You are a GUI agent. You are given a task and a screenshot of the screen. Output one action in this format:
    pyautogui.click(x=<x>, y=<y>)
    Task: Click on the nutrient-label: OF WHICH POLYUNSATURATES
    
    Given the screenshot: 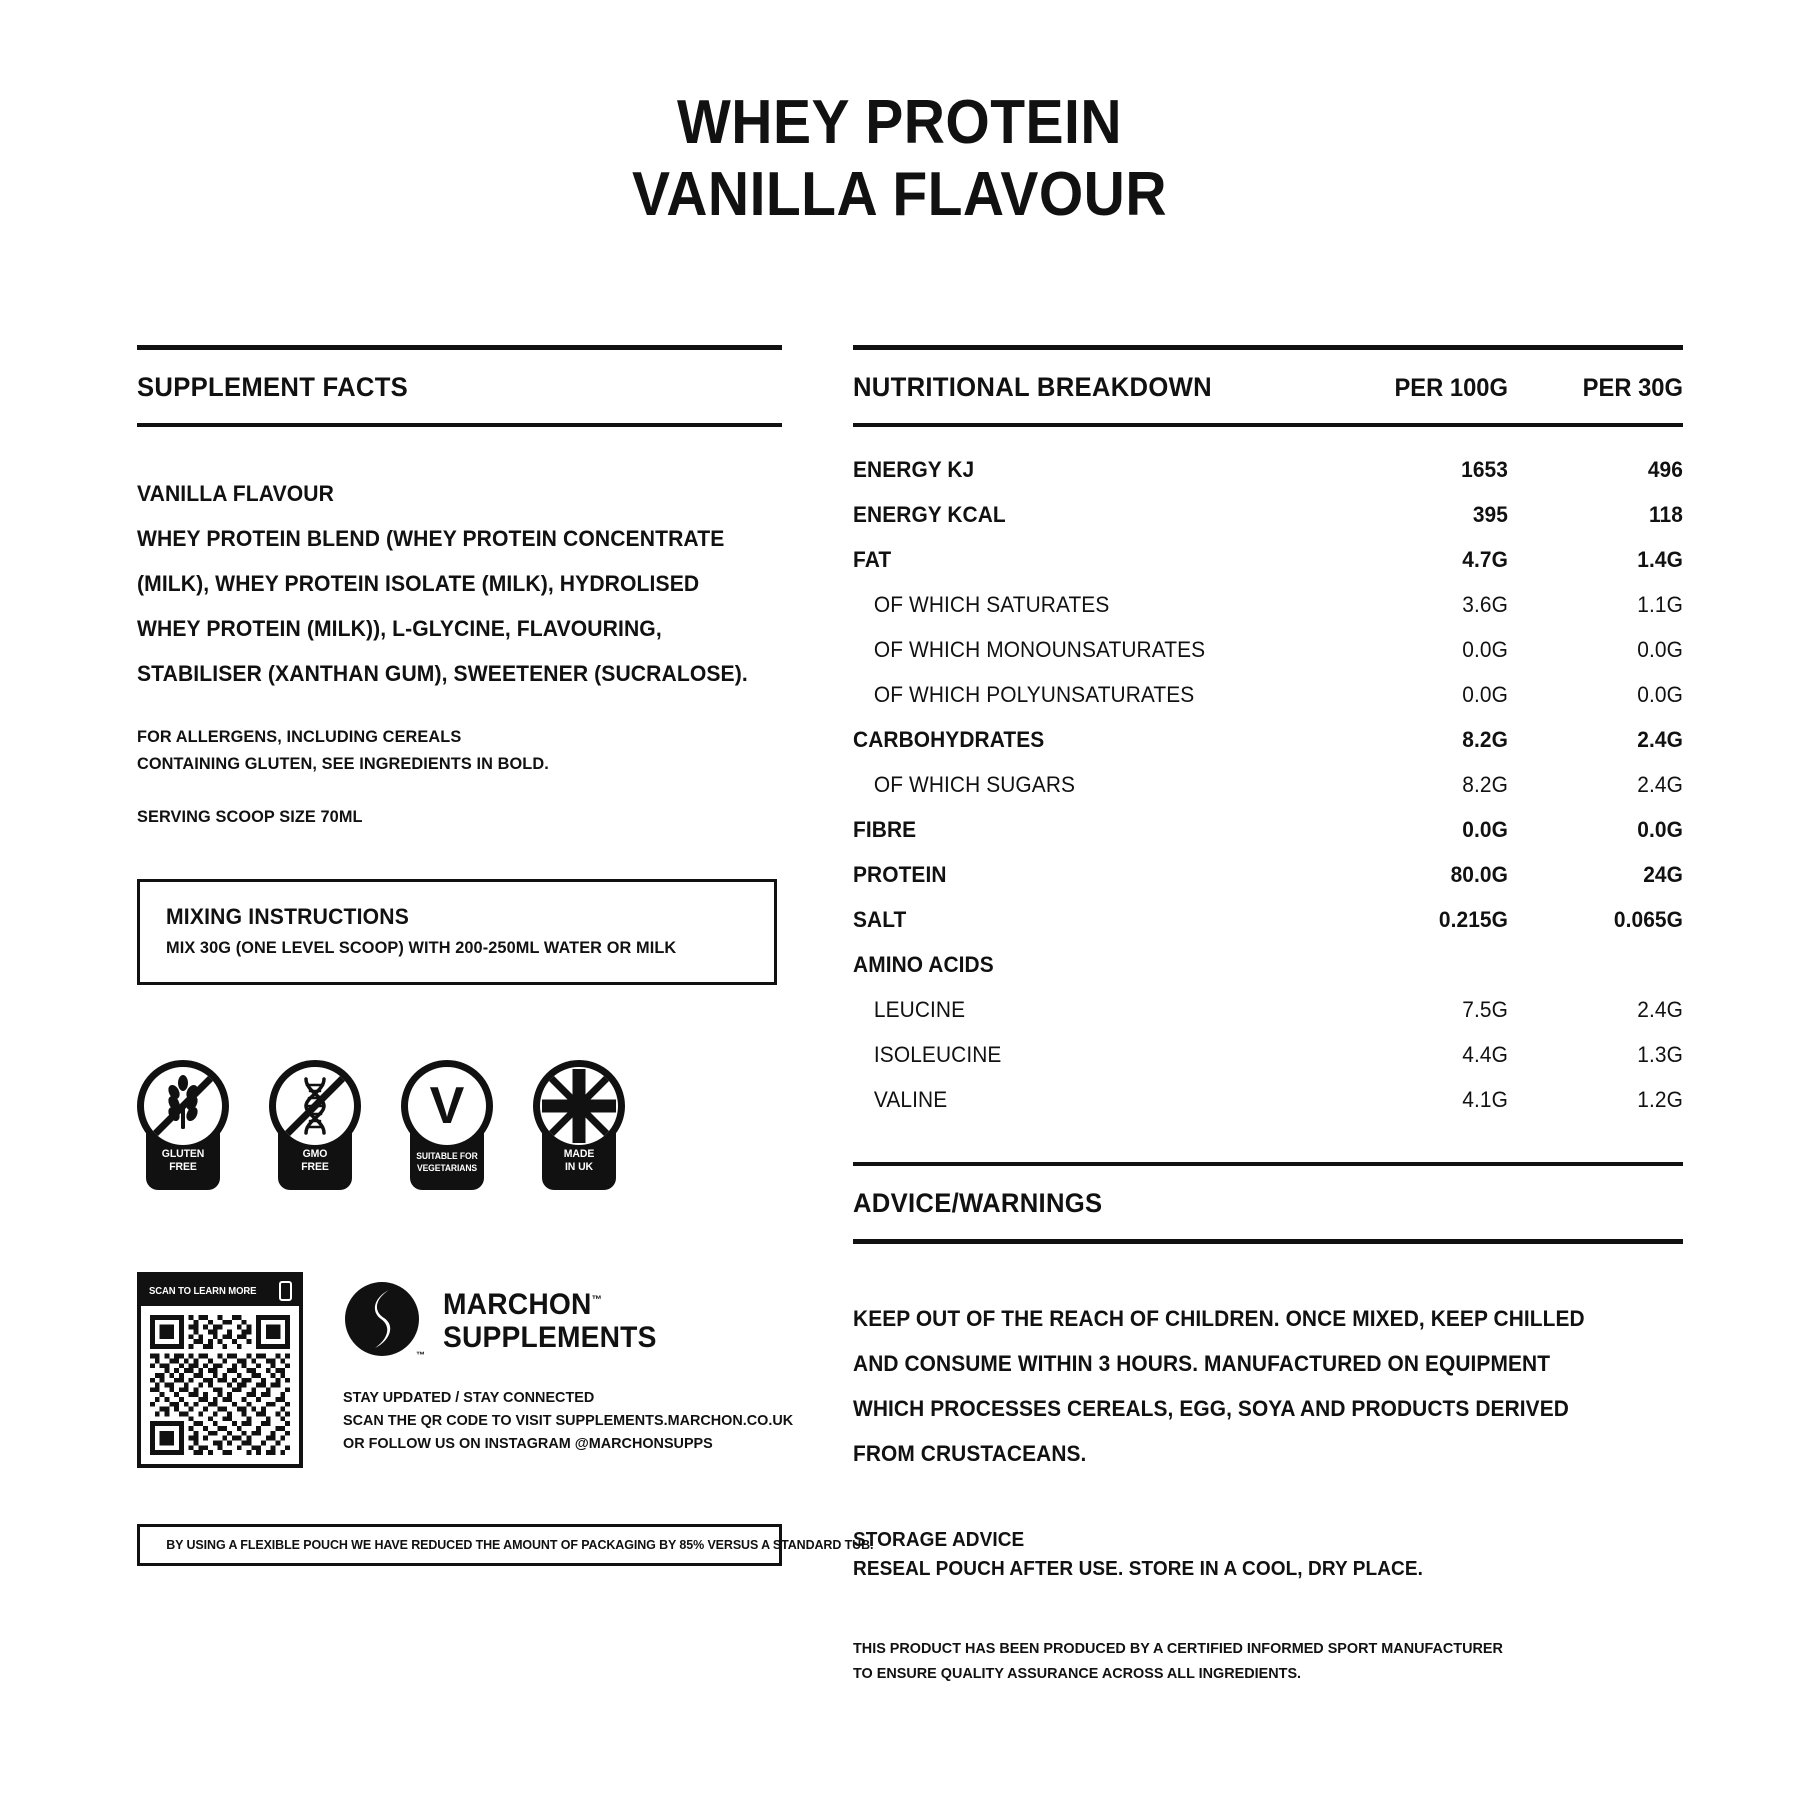 What is the action you would take?
    pyautogui.click(x=1034, y=694)
    